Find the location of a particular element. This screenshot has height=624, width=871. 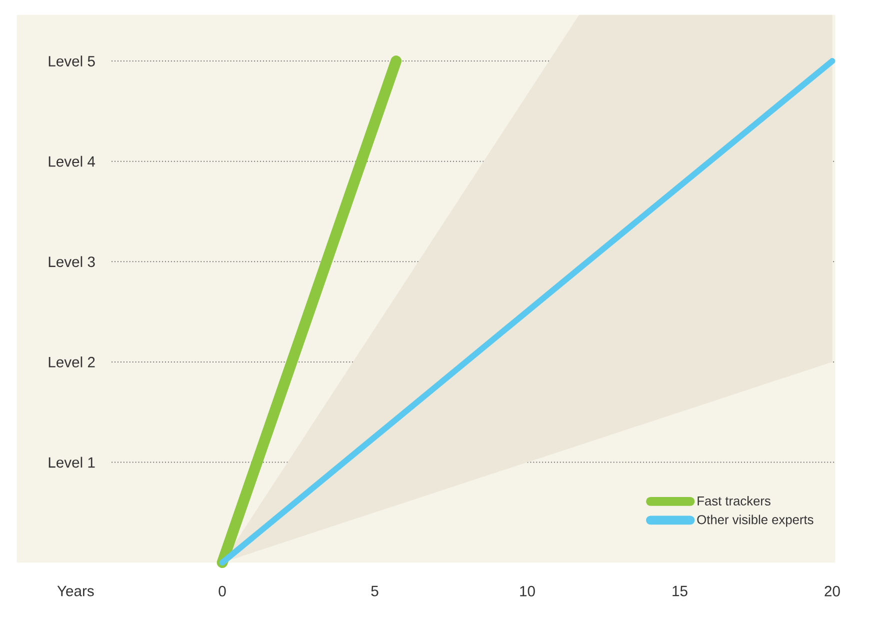

x-tick-label: 5 is located at coordinates (374, 591).